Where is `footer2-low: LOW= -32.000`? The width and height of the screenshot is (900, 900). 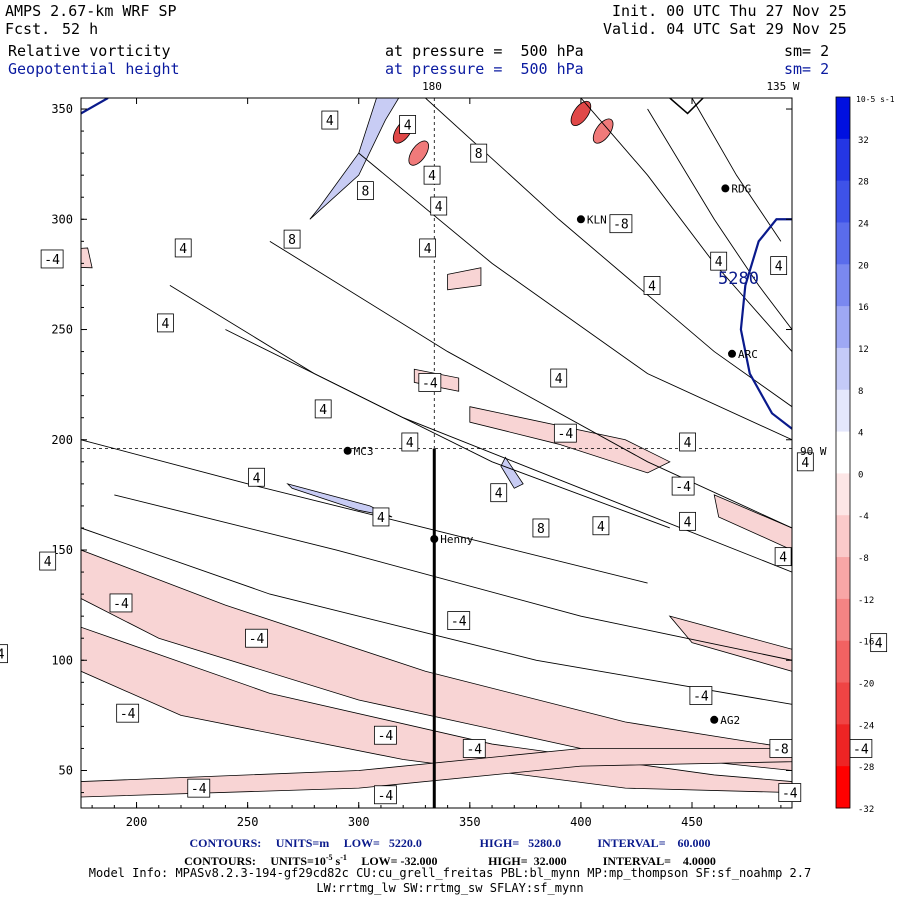 footer2-low: LOW= -32.000 is located at coordinates (399, 861).